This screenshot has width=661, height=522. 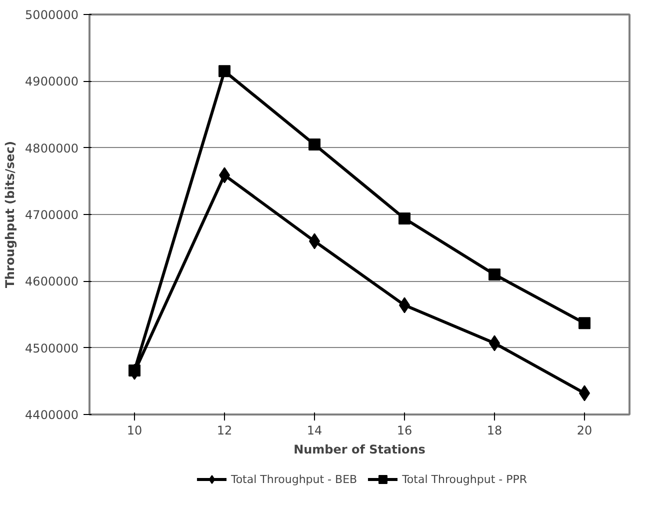 I want to click on legend-label: Total Throughput - PPR, so click(x=465, y=479).